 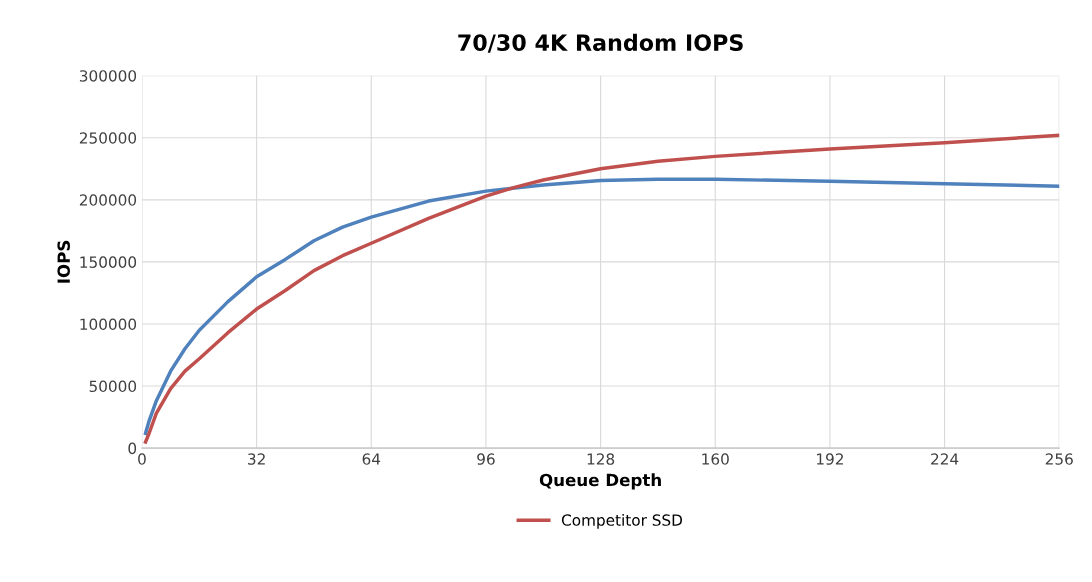 What do you see at coordinates (945, 459) in the screenshot?
I see `x-tick-label: 224` at bounding box center [945, 459].